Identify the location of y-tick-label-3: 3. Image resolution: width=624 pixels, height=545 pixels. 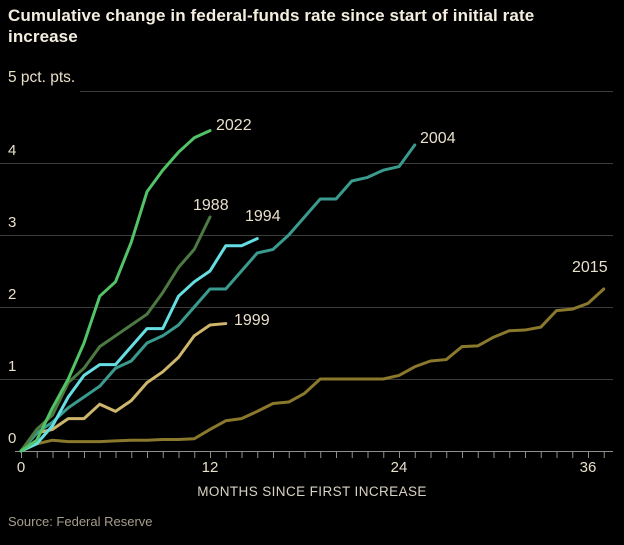
(12, 222).